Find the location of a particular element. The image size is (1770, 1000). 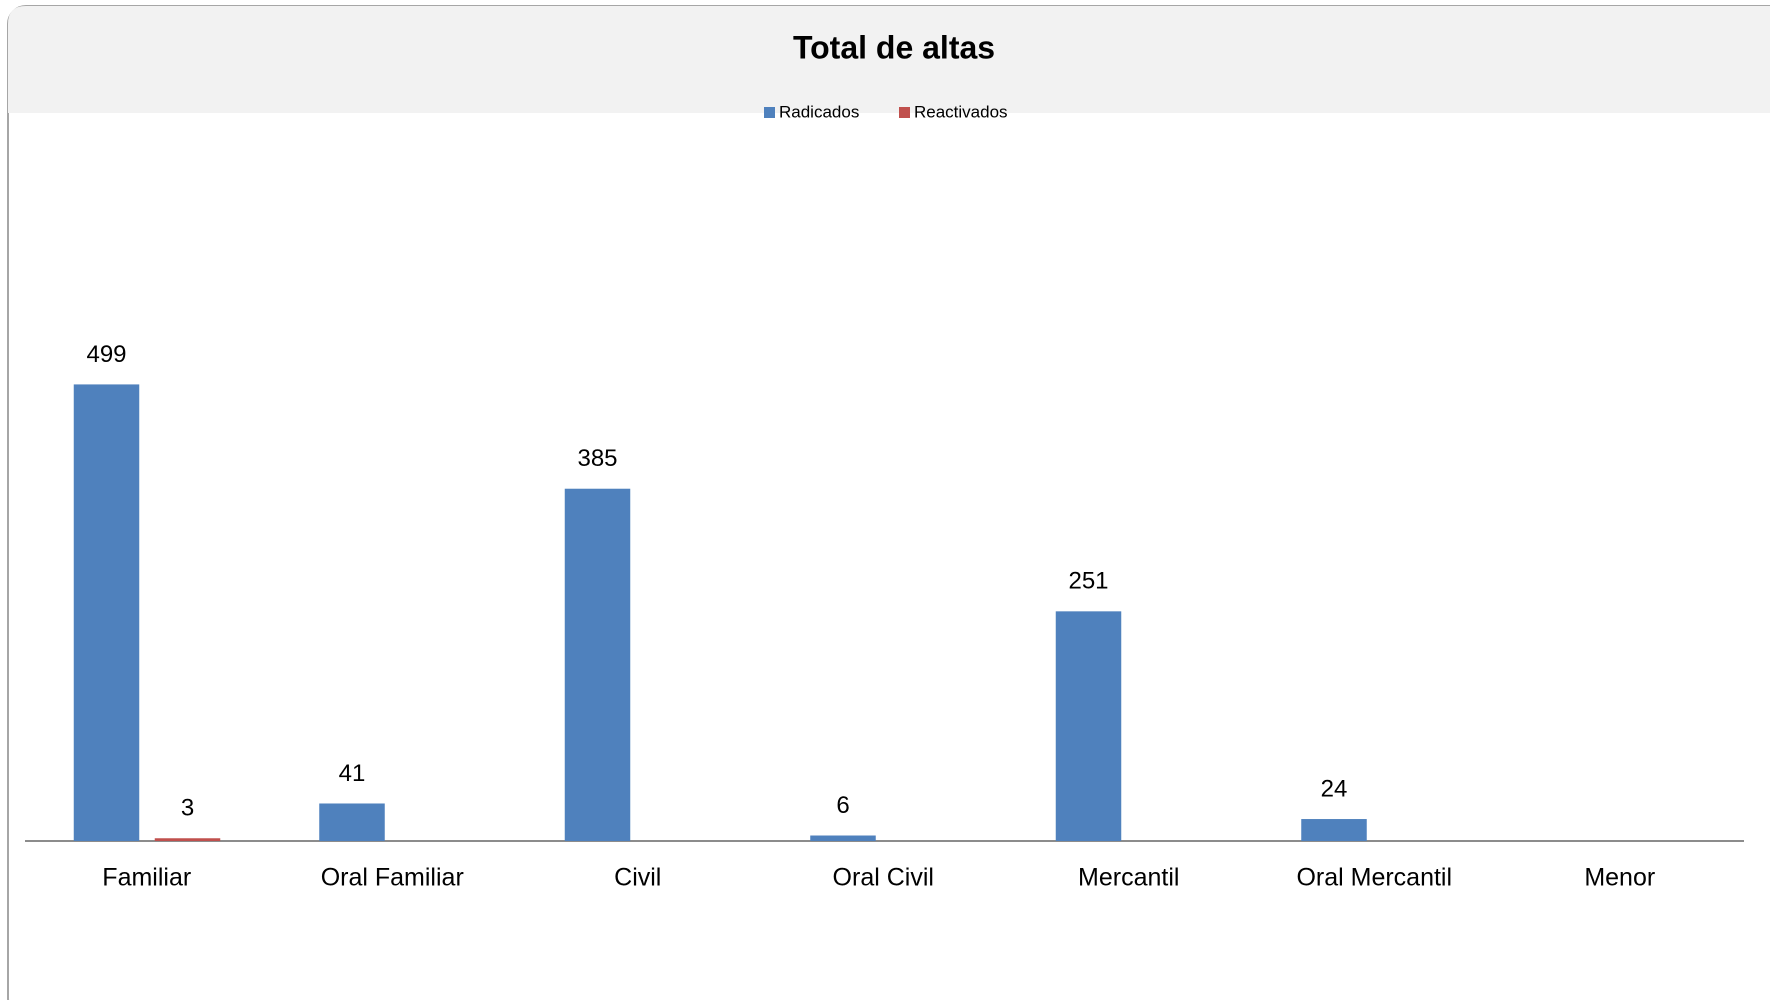

x-tick-label: Civil is located at coordinates (637, 878).